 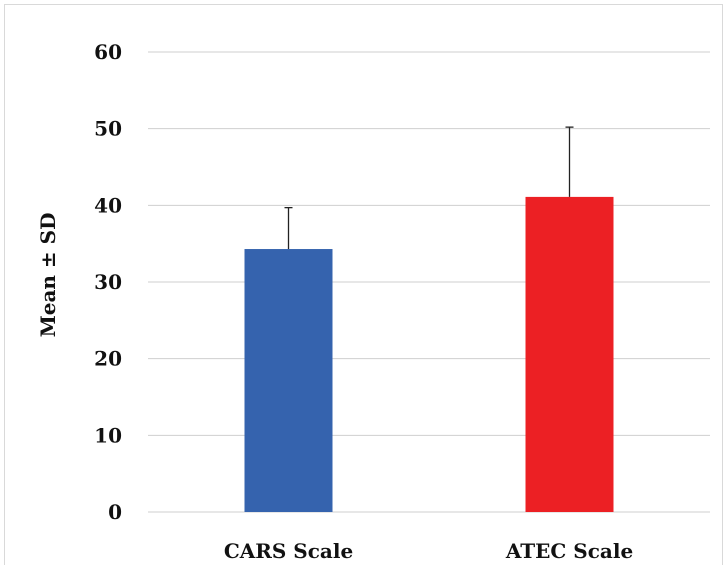 I want to click on bar-atec-scale, so click(x=569, y=354).